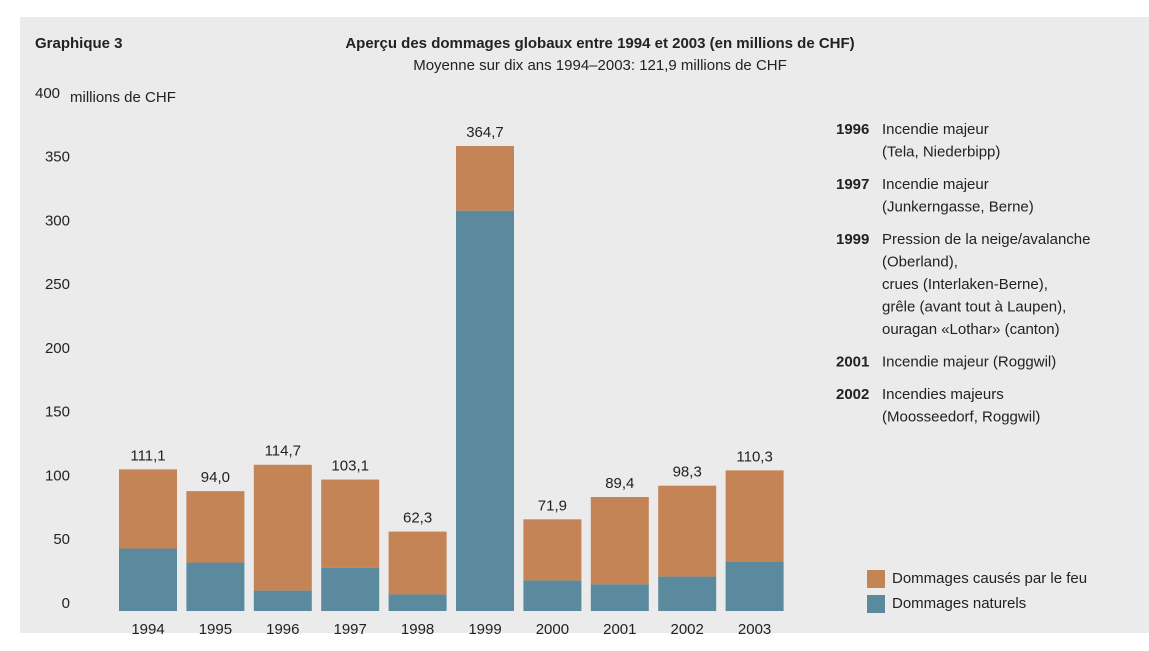 The width and height of the screenshot is (1149, 651). Describe the element at coordinates (941, 151) in the screenshot. I see `annotation-line: (Tela, Niederbipp)` at that location.